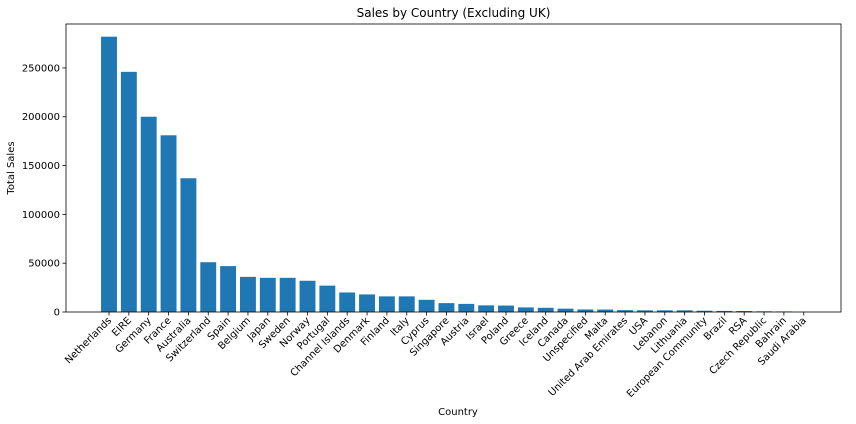 This screenshot has width=856, height=424. Describe the element at coordinates (605, 310) in the screenshot. I see `bar-malta` at that location.